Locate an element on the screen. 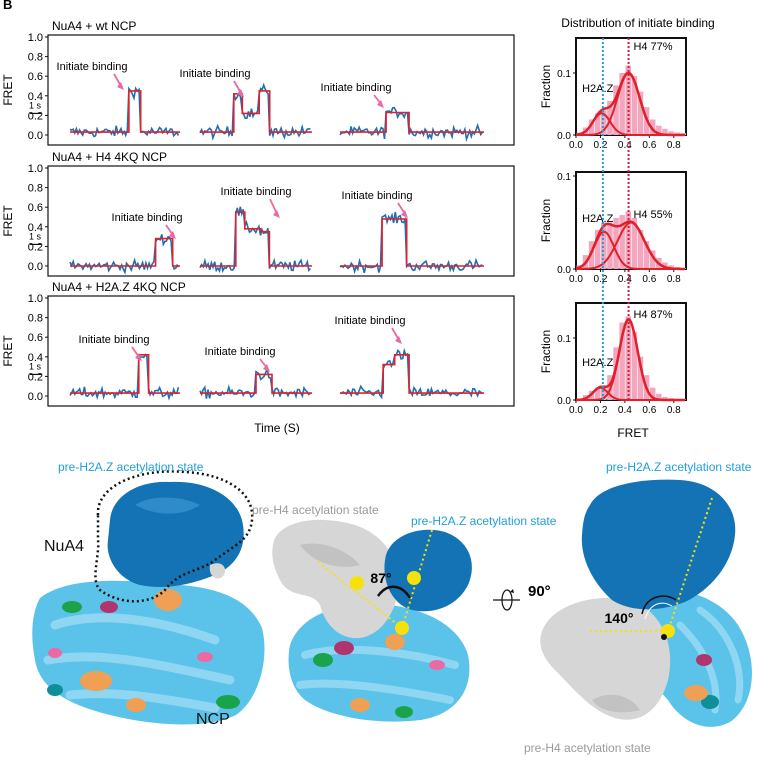 This screenshot has width=766, height=758. structure-middle: 87° is located at coordinates (372, 620).